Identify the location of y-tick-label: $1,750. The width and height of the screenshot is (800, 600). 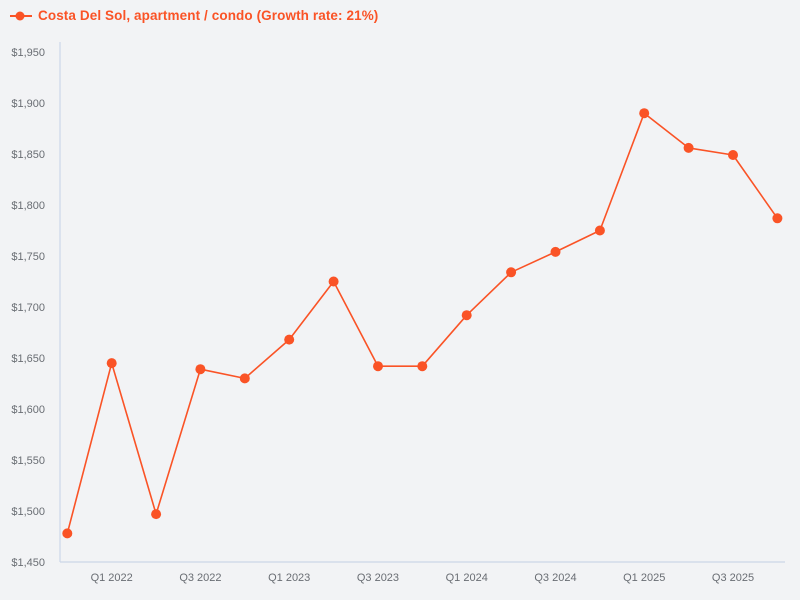
(28, 257).